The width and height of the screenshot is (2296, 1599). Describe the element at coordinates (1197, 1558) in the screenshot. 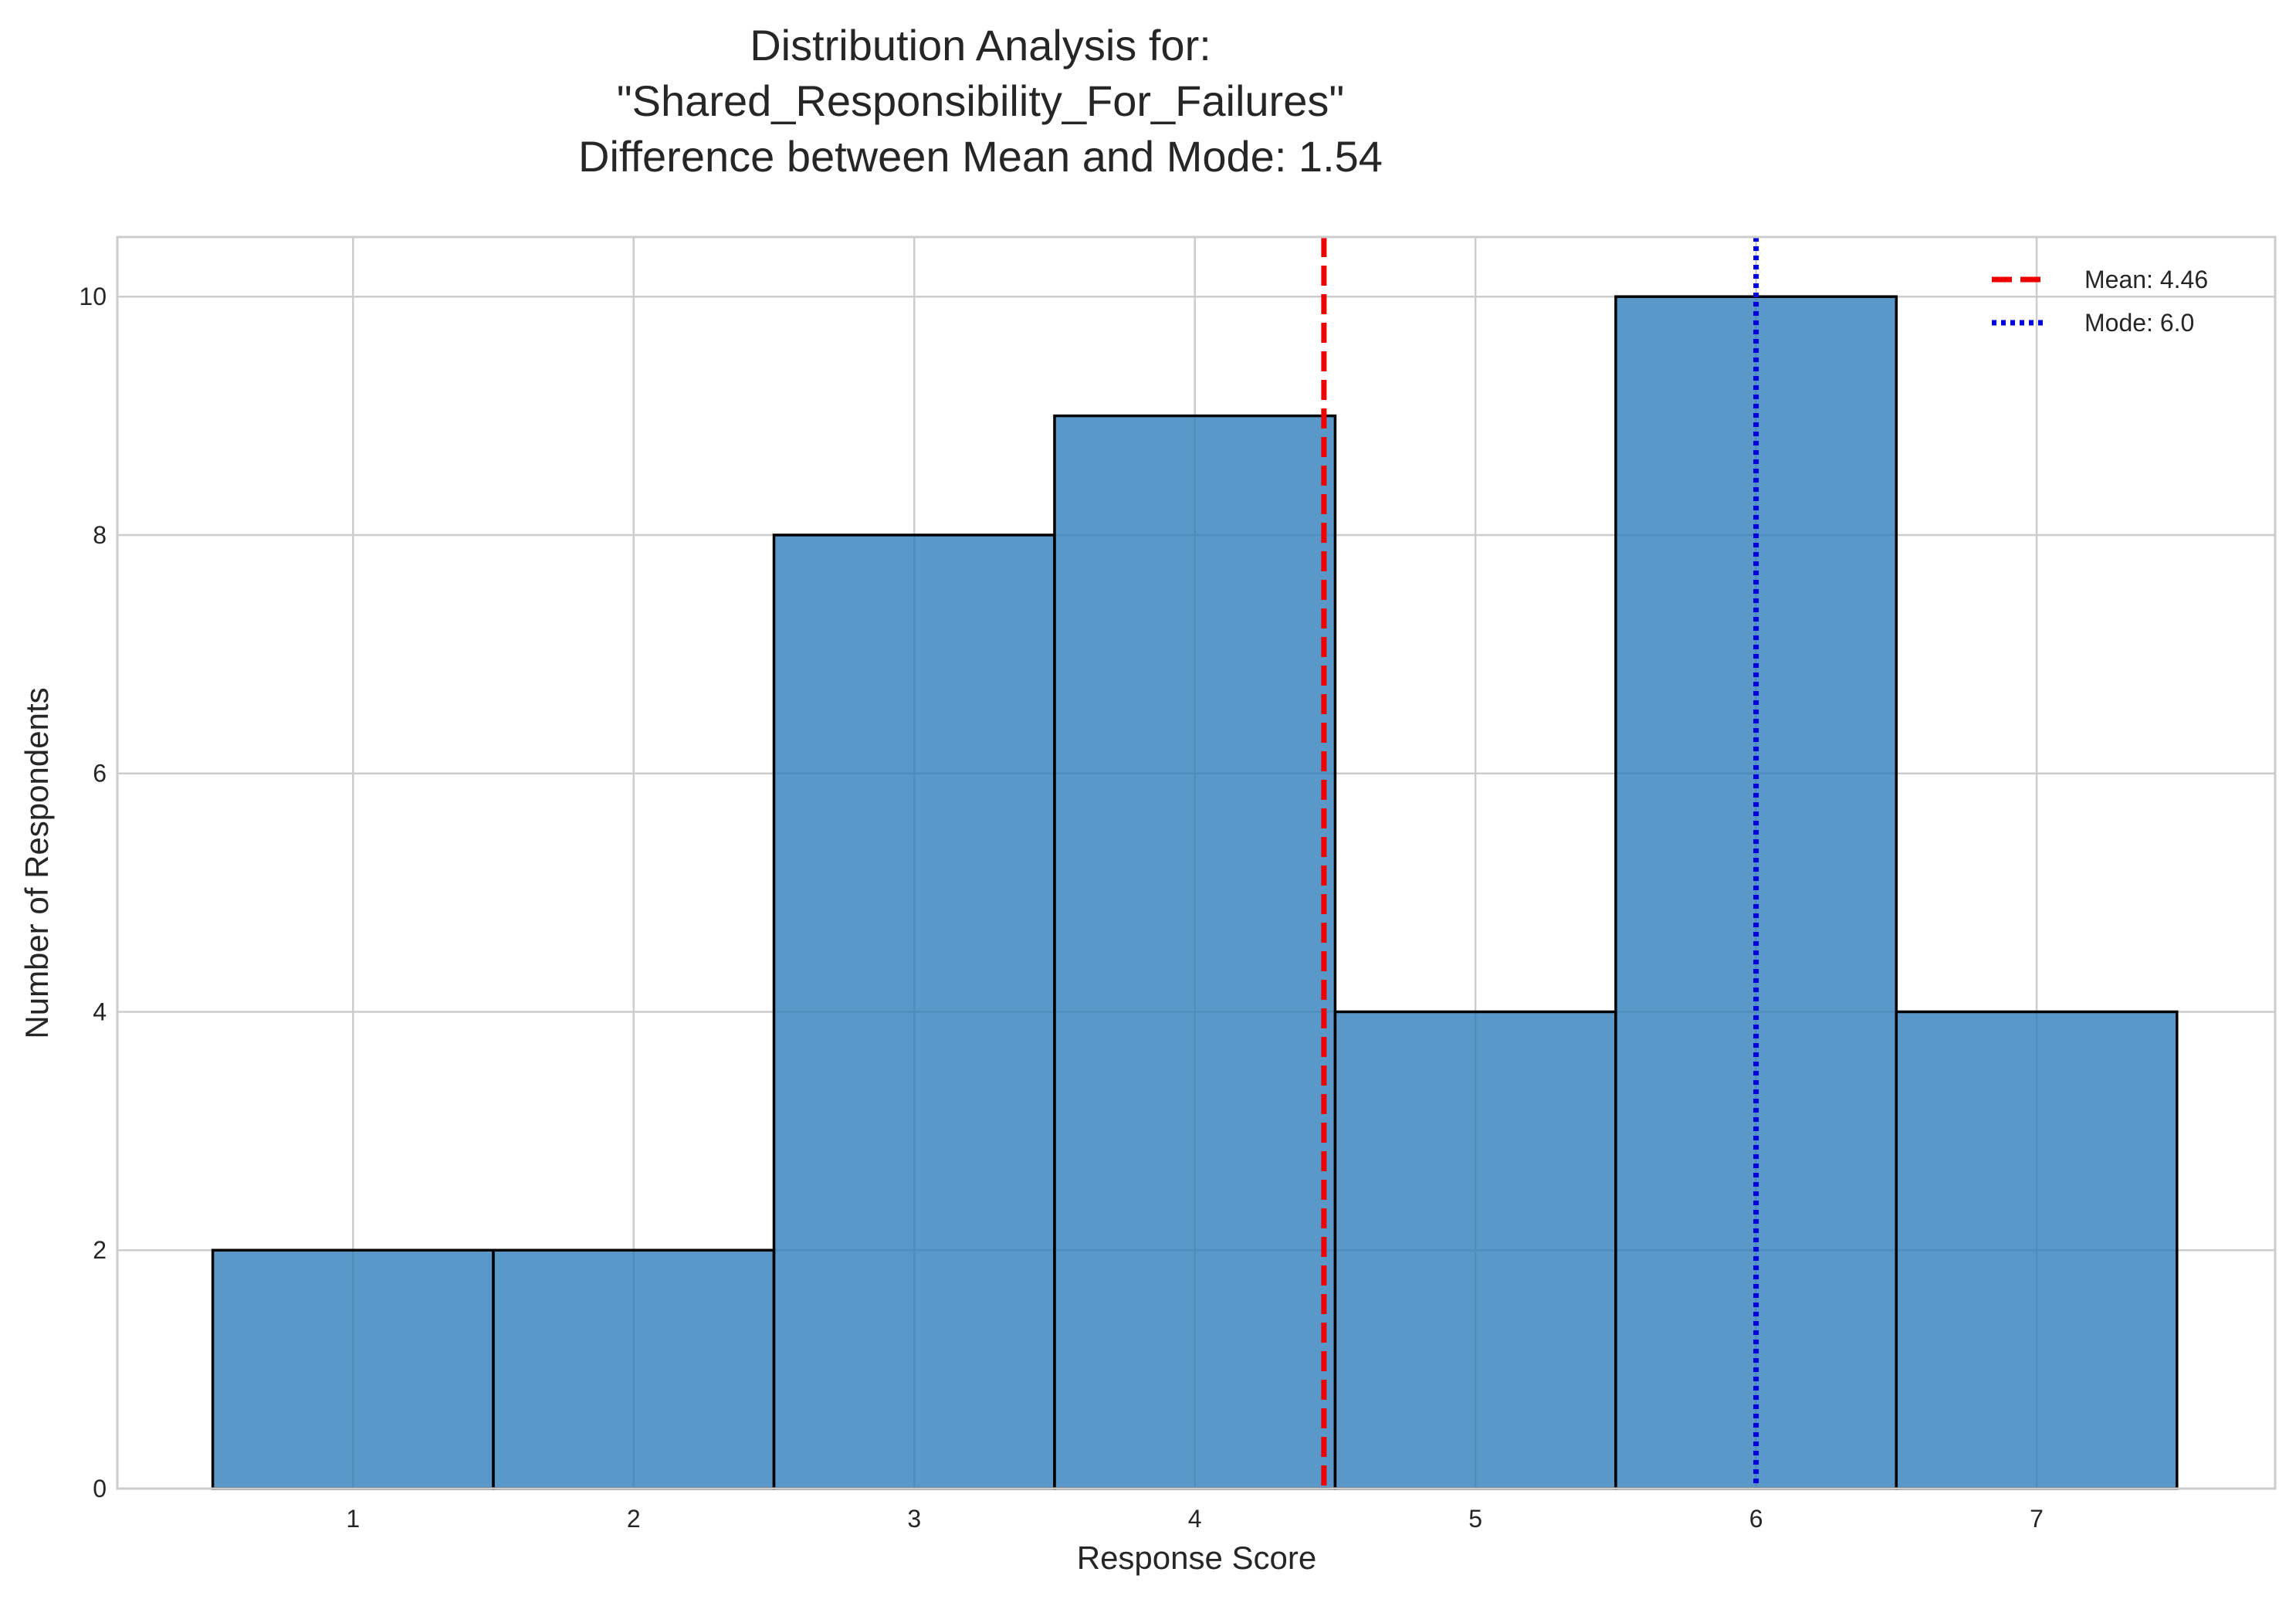

I see `x-axis-label: Response Score` at that location.